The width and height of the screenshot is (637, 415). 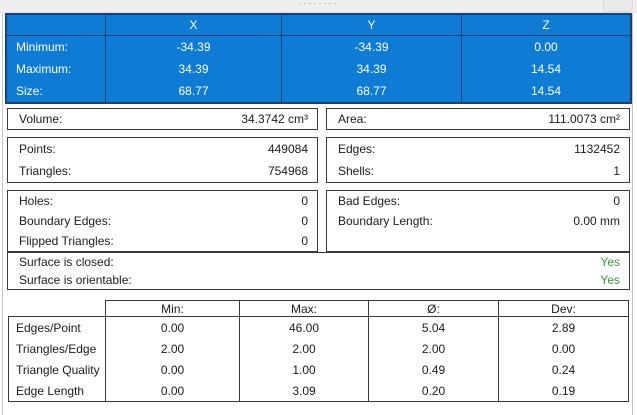 I want to click on shells-value: 1, so click(x=616, y=171).